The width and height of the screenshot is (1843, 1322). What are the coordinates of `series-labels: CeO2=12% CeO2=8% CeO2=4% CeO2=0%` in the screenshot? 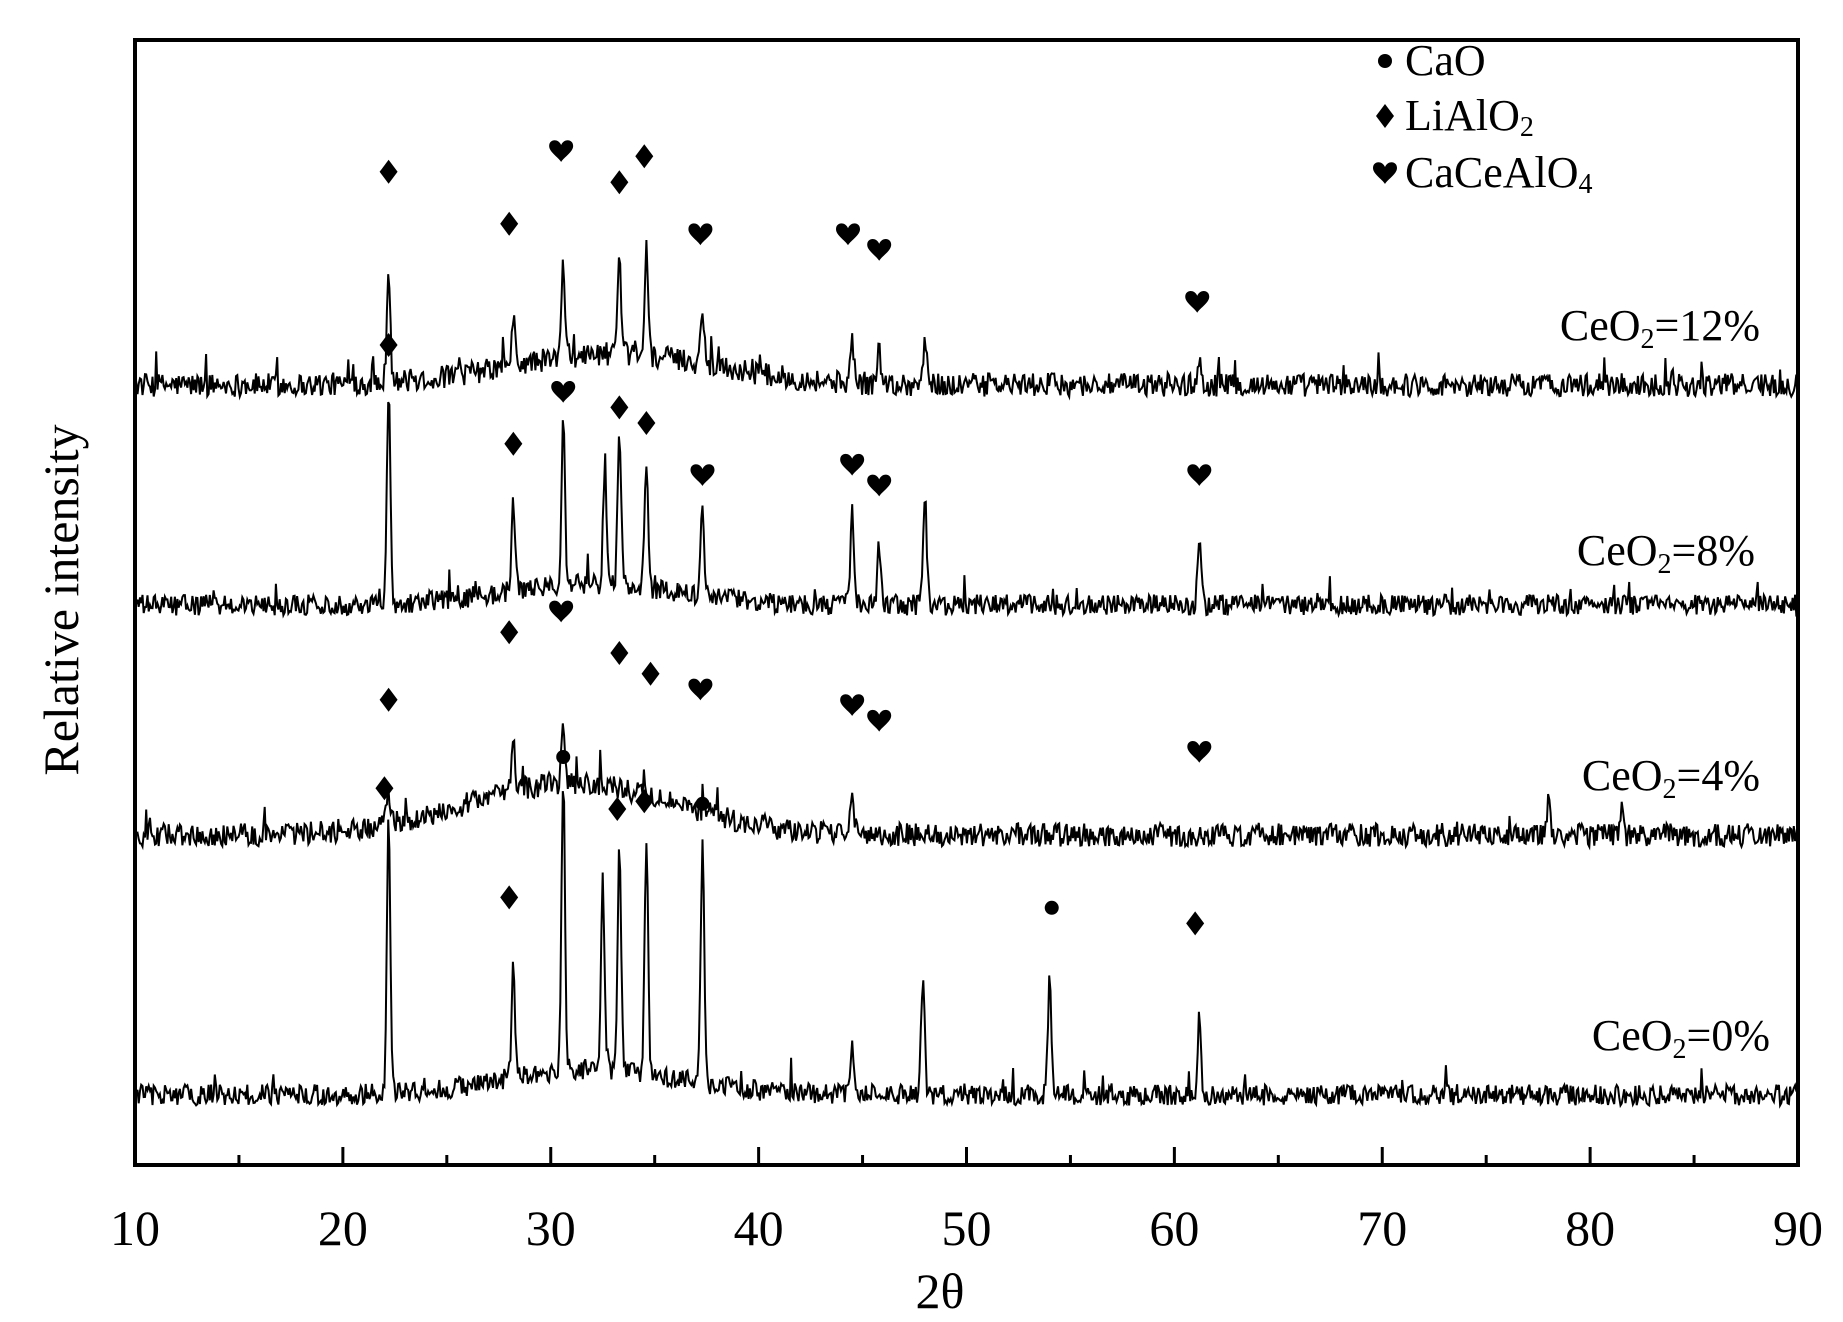 It's located at (1665, 683).